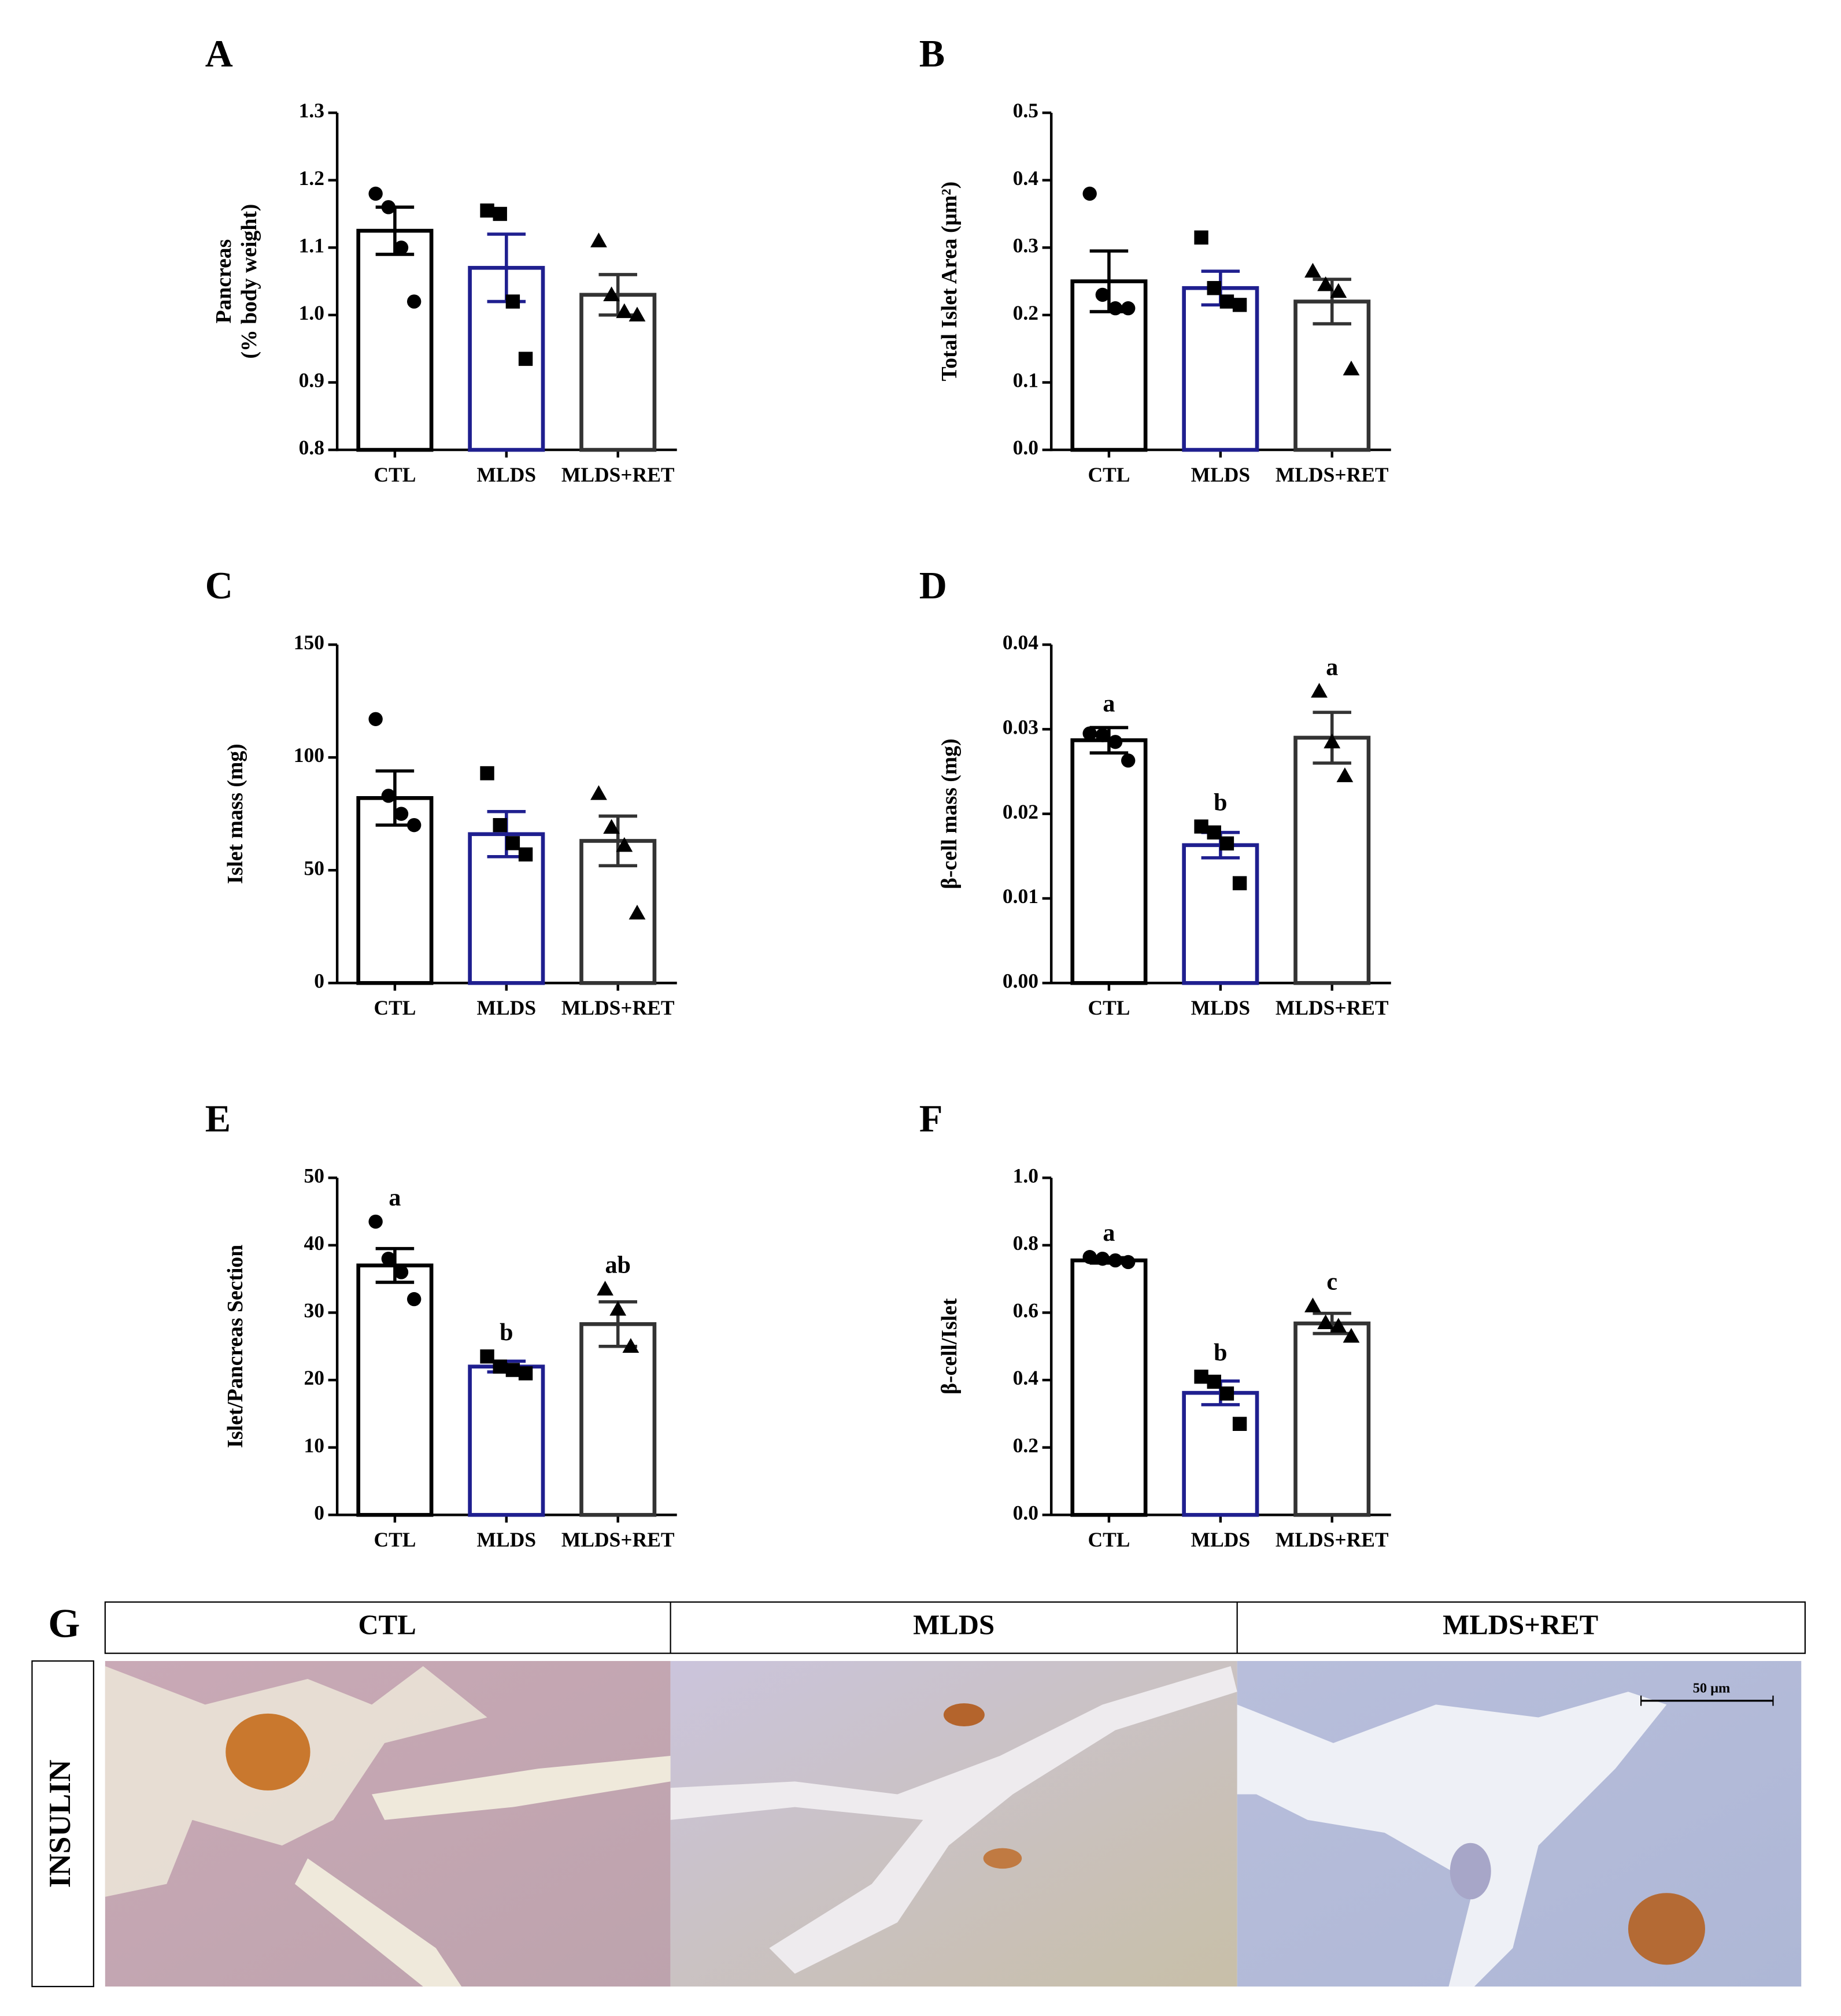 The width and height of the screenshot is (1841, 2016). What do you see at coordinates (1021, 642) in the screenshot?
I see `y-tick-label: 0.04` at bounding box center [1021, 642].